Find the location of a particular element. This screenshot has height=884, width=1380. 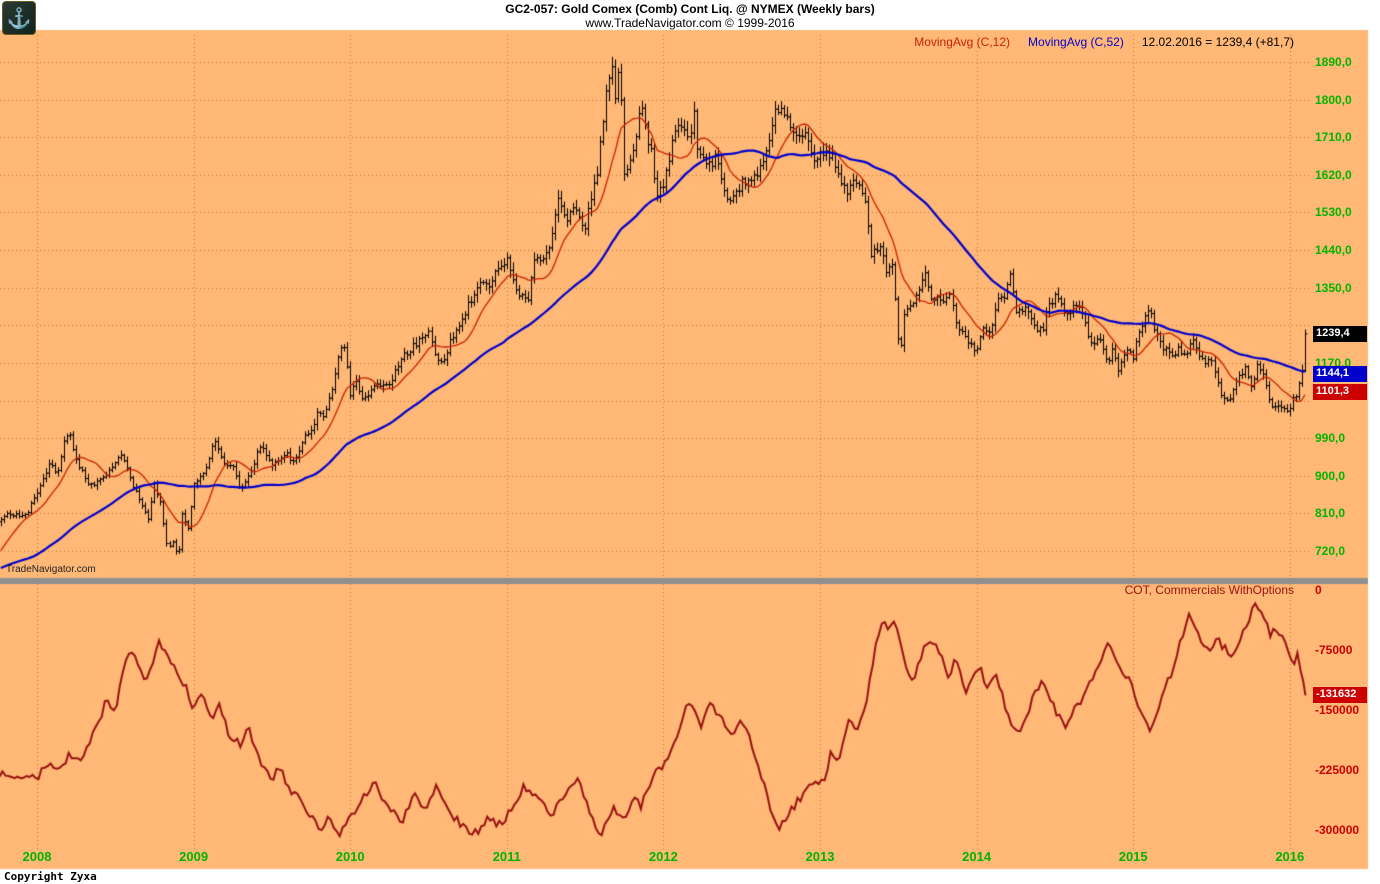

cot-axis-label: -75000 is located at coordinates (1334, 650).